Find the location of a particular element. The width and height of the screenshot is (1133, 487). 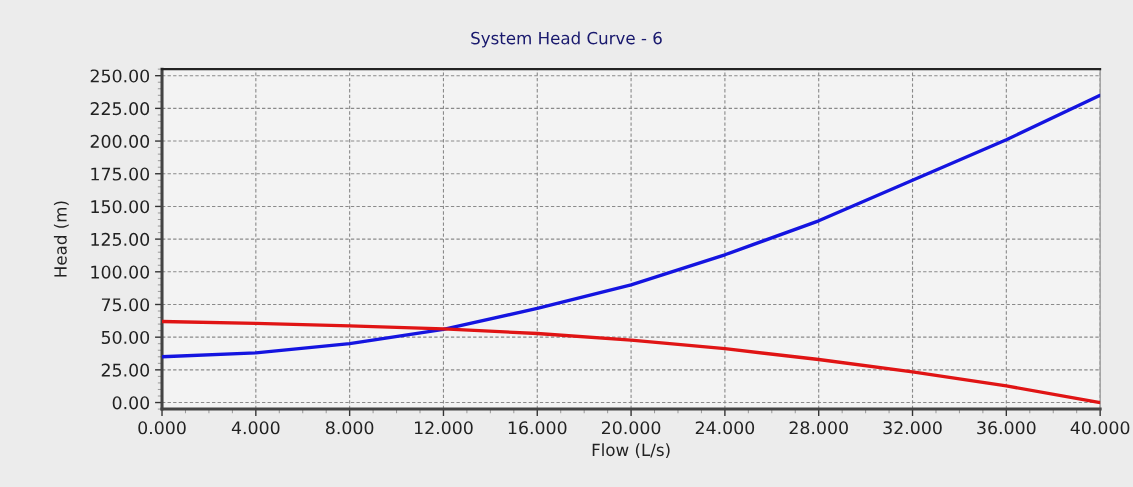

x-tick-label: 0.000 is located at coordinates (162, 428).